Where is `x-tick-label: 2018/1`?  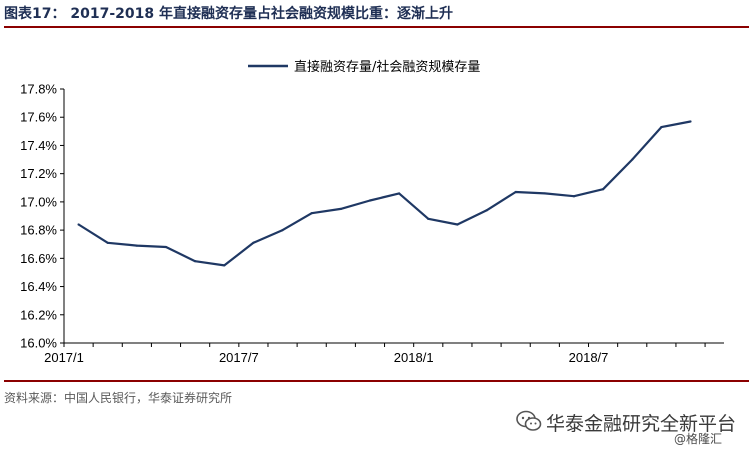 x-tick-label: 2018/1 is located at coordinates (414, 357).